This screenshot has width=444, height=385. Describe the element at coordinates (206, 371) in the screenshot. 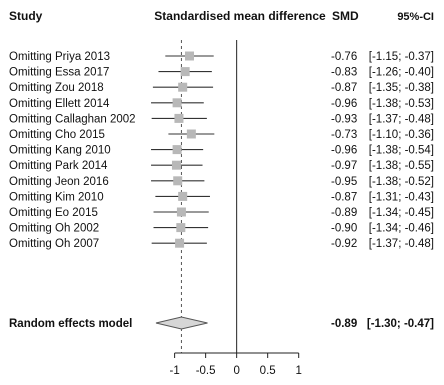

I see `x-tick-label: -0.5` at that location.